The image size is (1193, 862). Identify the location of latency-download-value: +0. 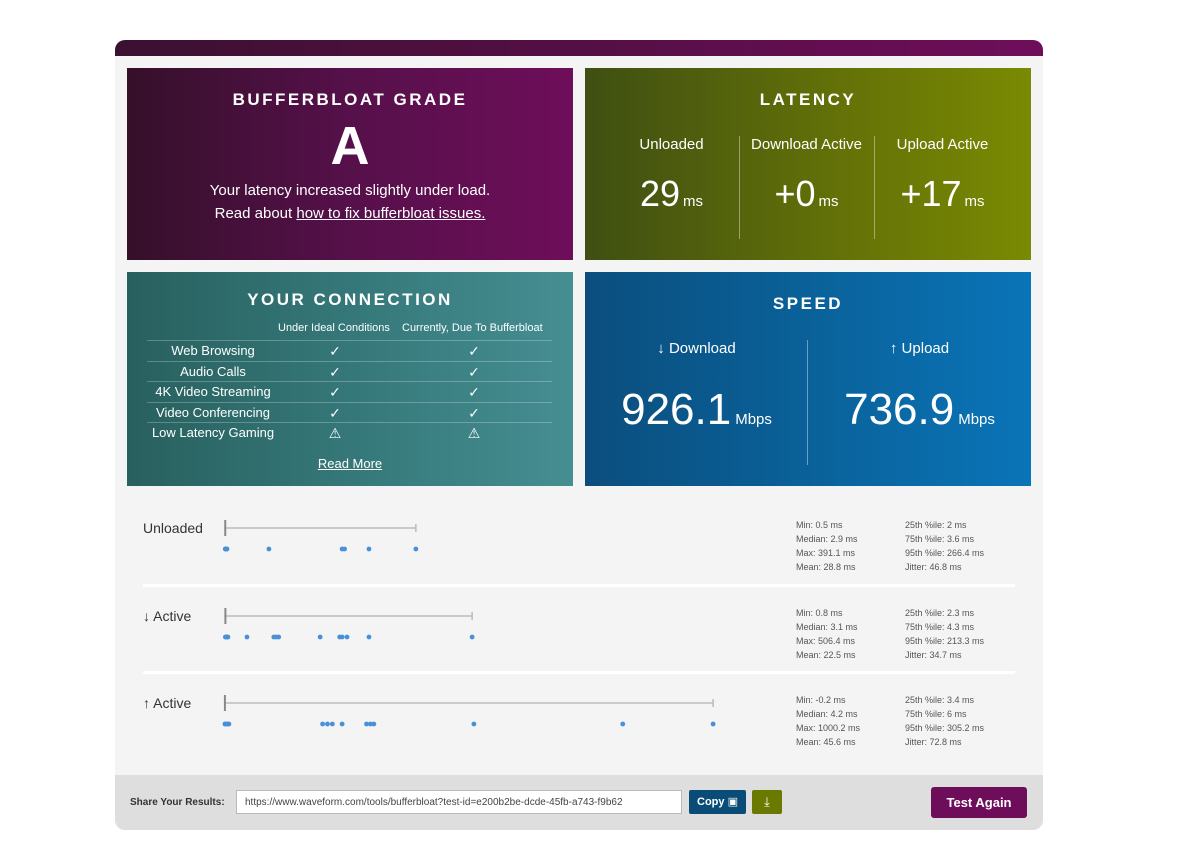
(795, 193).